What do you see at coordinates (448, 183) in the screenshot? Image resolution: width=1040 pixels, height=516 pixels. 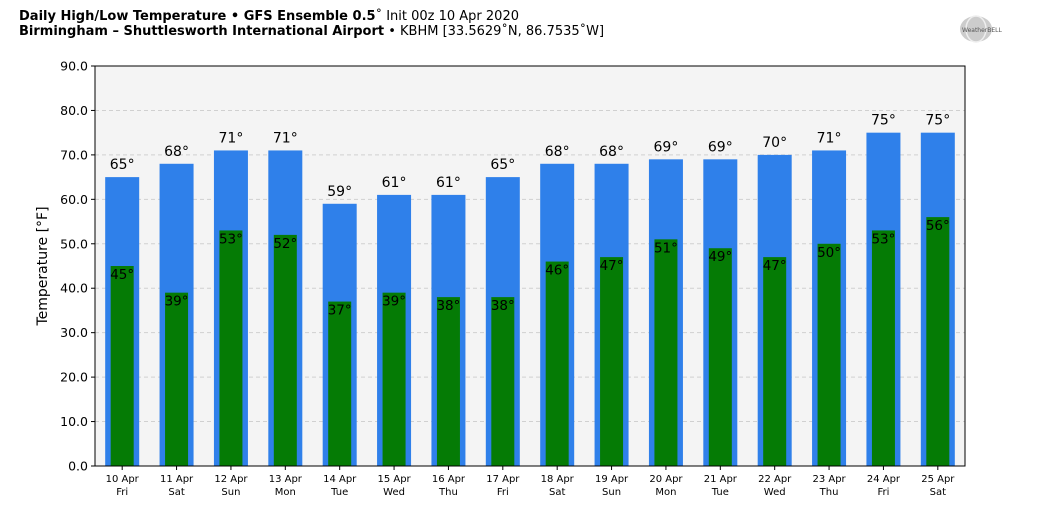 I see `high-temp-label: 61°` at bounding box center [448, 183].